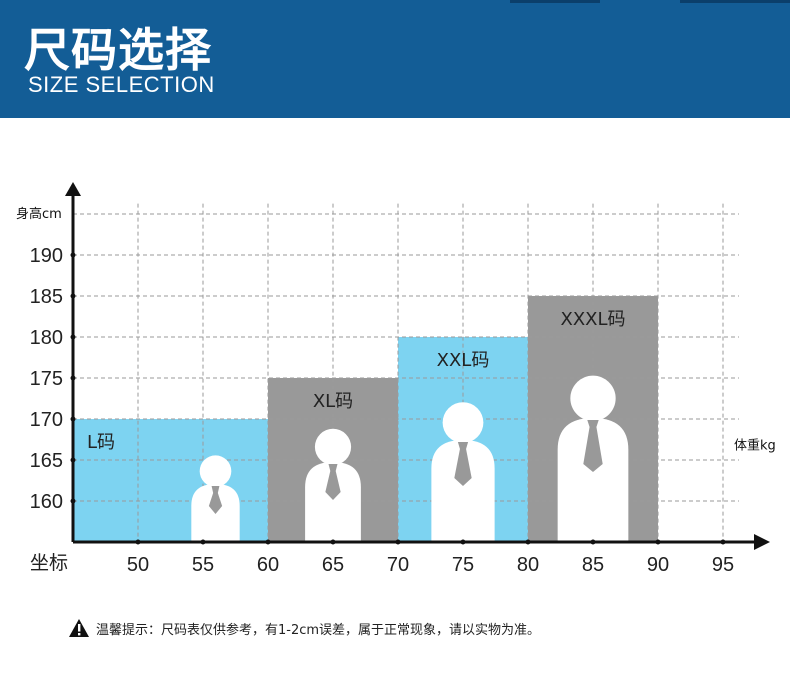  What do you see at coordinates (73, 189) in the screenshot?
I see `y-axis-arrow` at bounding box center [73, 189].